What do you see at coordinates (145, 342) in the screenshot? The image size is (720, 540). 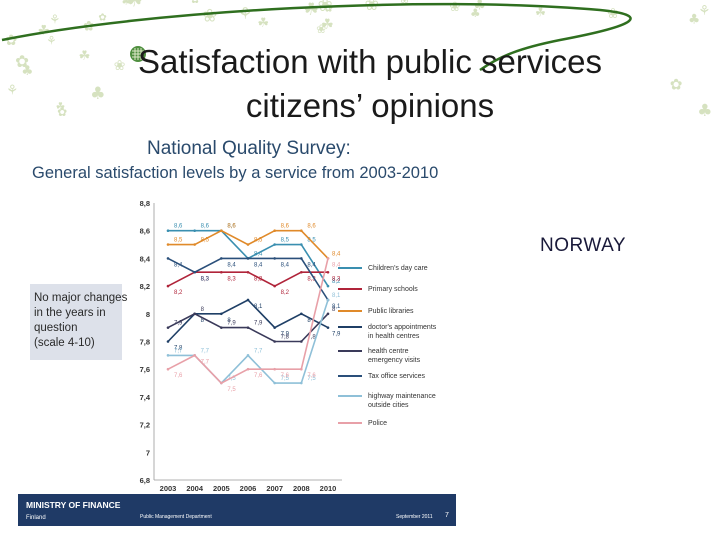 I see `y-tick-label: 7,8` at bounding box center [145, 342].